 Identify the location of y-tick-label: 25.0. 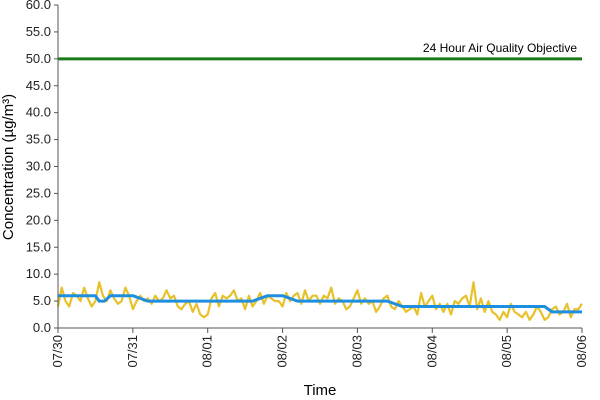
(38, 192).